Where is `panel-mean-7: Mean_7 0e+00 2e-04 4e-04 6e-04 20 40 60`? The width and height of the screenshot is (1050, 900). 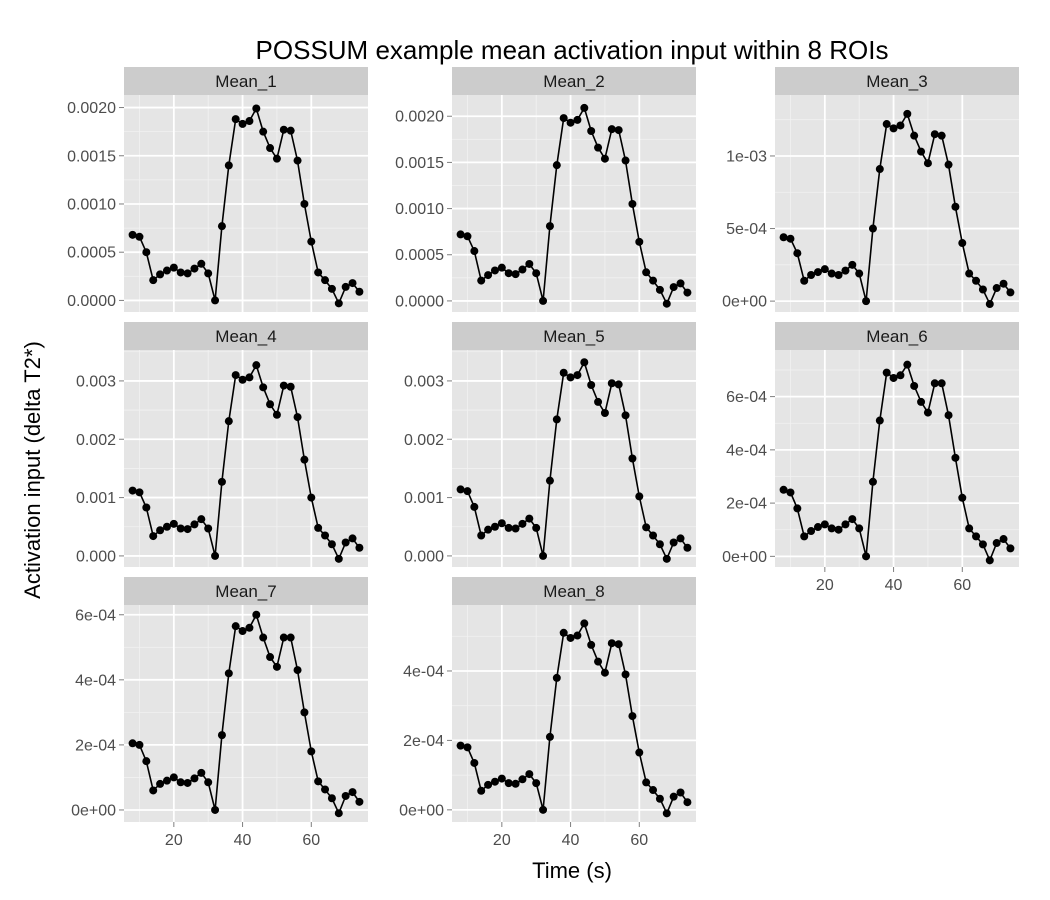 panel-mean-7: Mean_7 0e+00 2e-04 4e-04 6e-04 20 40 60 is located at coordinates (219, 713).